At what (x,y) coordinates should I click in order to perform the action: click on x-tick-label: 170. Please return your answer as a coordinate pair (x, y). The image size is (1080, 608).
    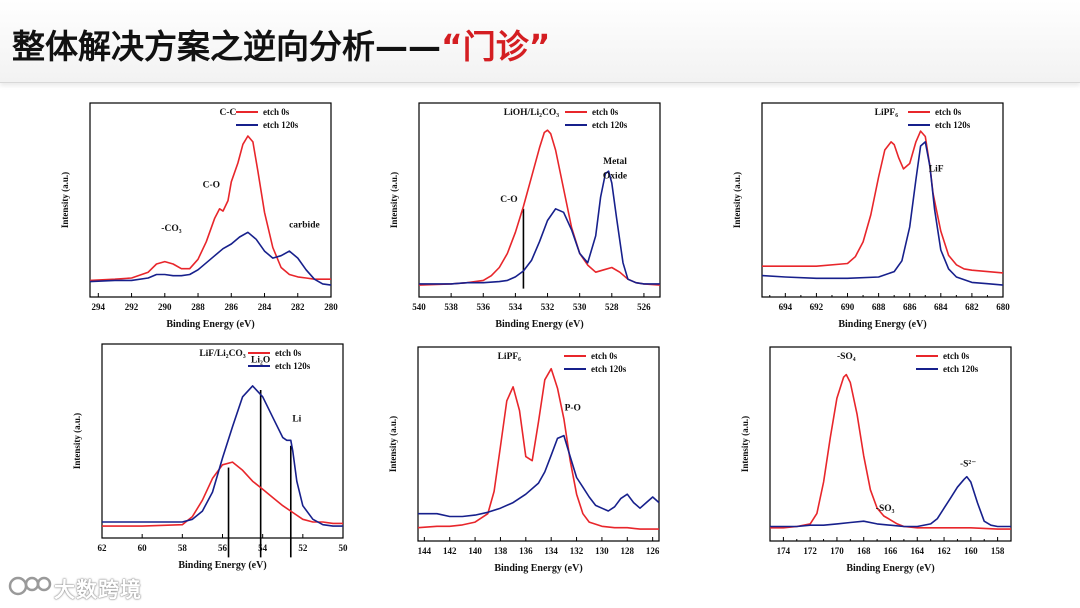
    Looking at the image, I should click on (837, 551).